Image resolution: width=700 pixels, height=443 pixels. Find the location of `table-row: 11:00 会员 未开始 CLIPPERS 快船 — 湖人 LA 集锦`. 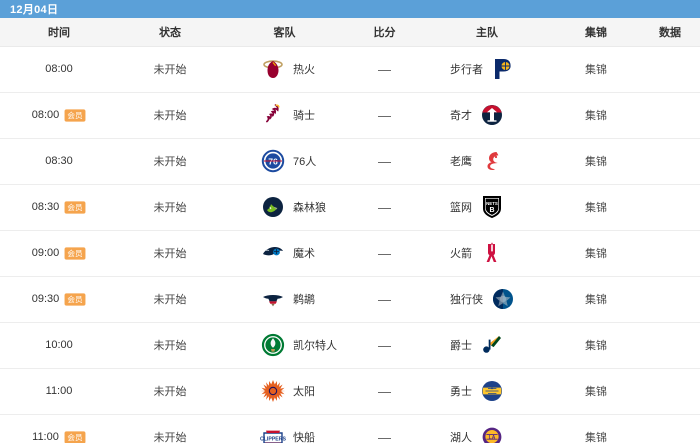

table-row: 11:00 会员 未开始 CLIPPERS 快船 — 湖人 LA 集锦 is located at coordinates (350, 428).